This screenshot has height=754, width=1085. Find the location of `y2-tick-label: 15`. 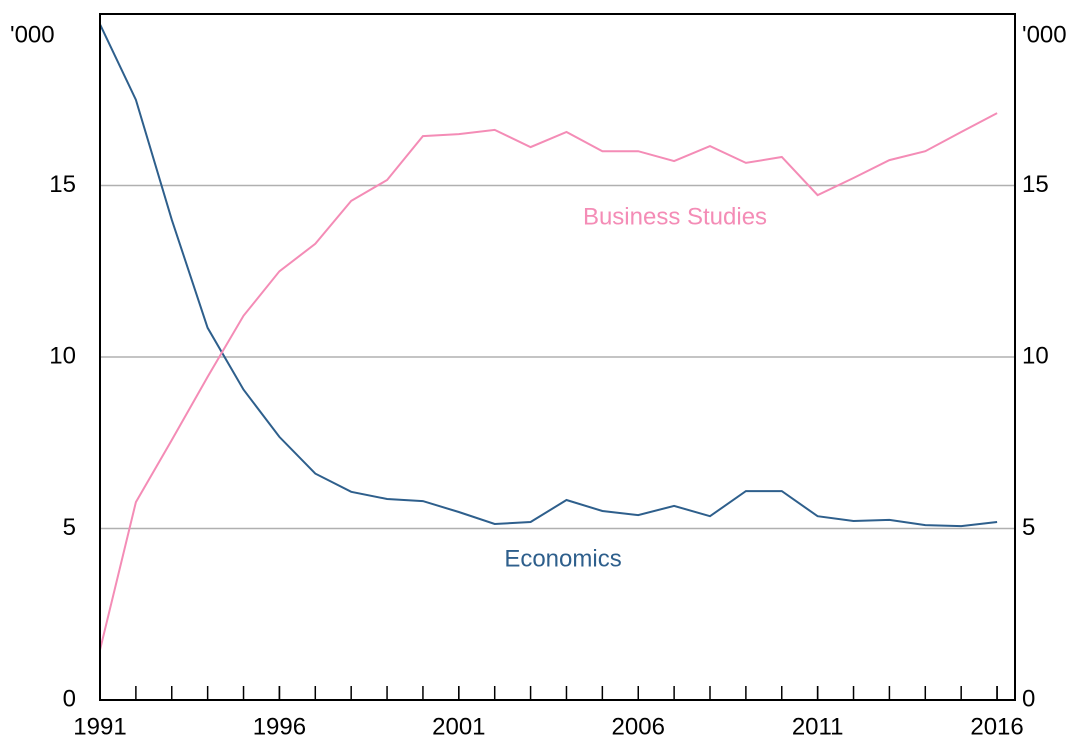

y2-tick-label: 15 is located at coordinates (1035, 184).